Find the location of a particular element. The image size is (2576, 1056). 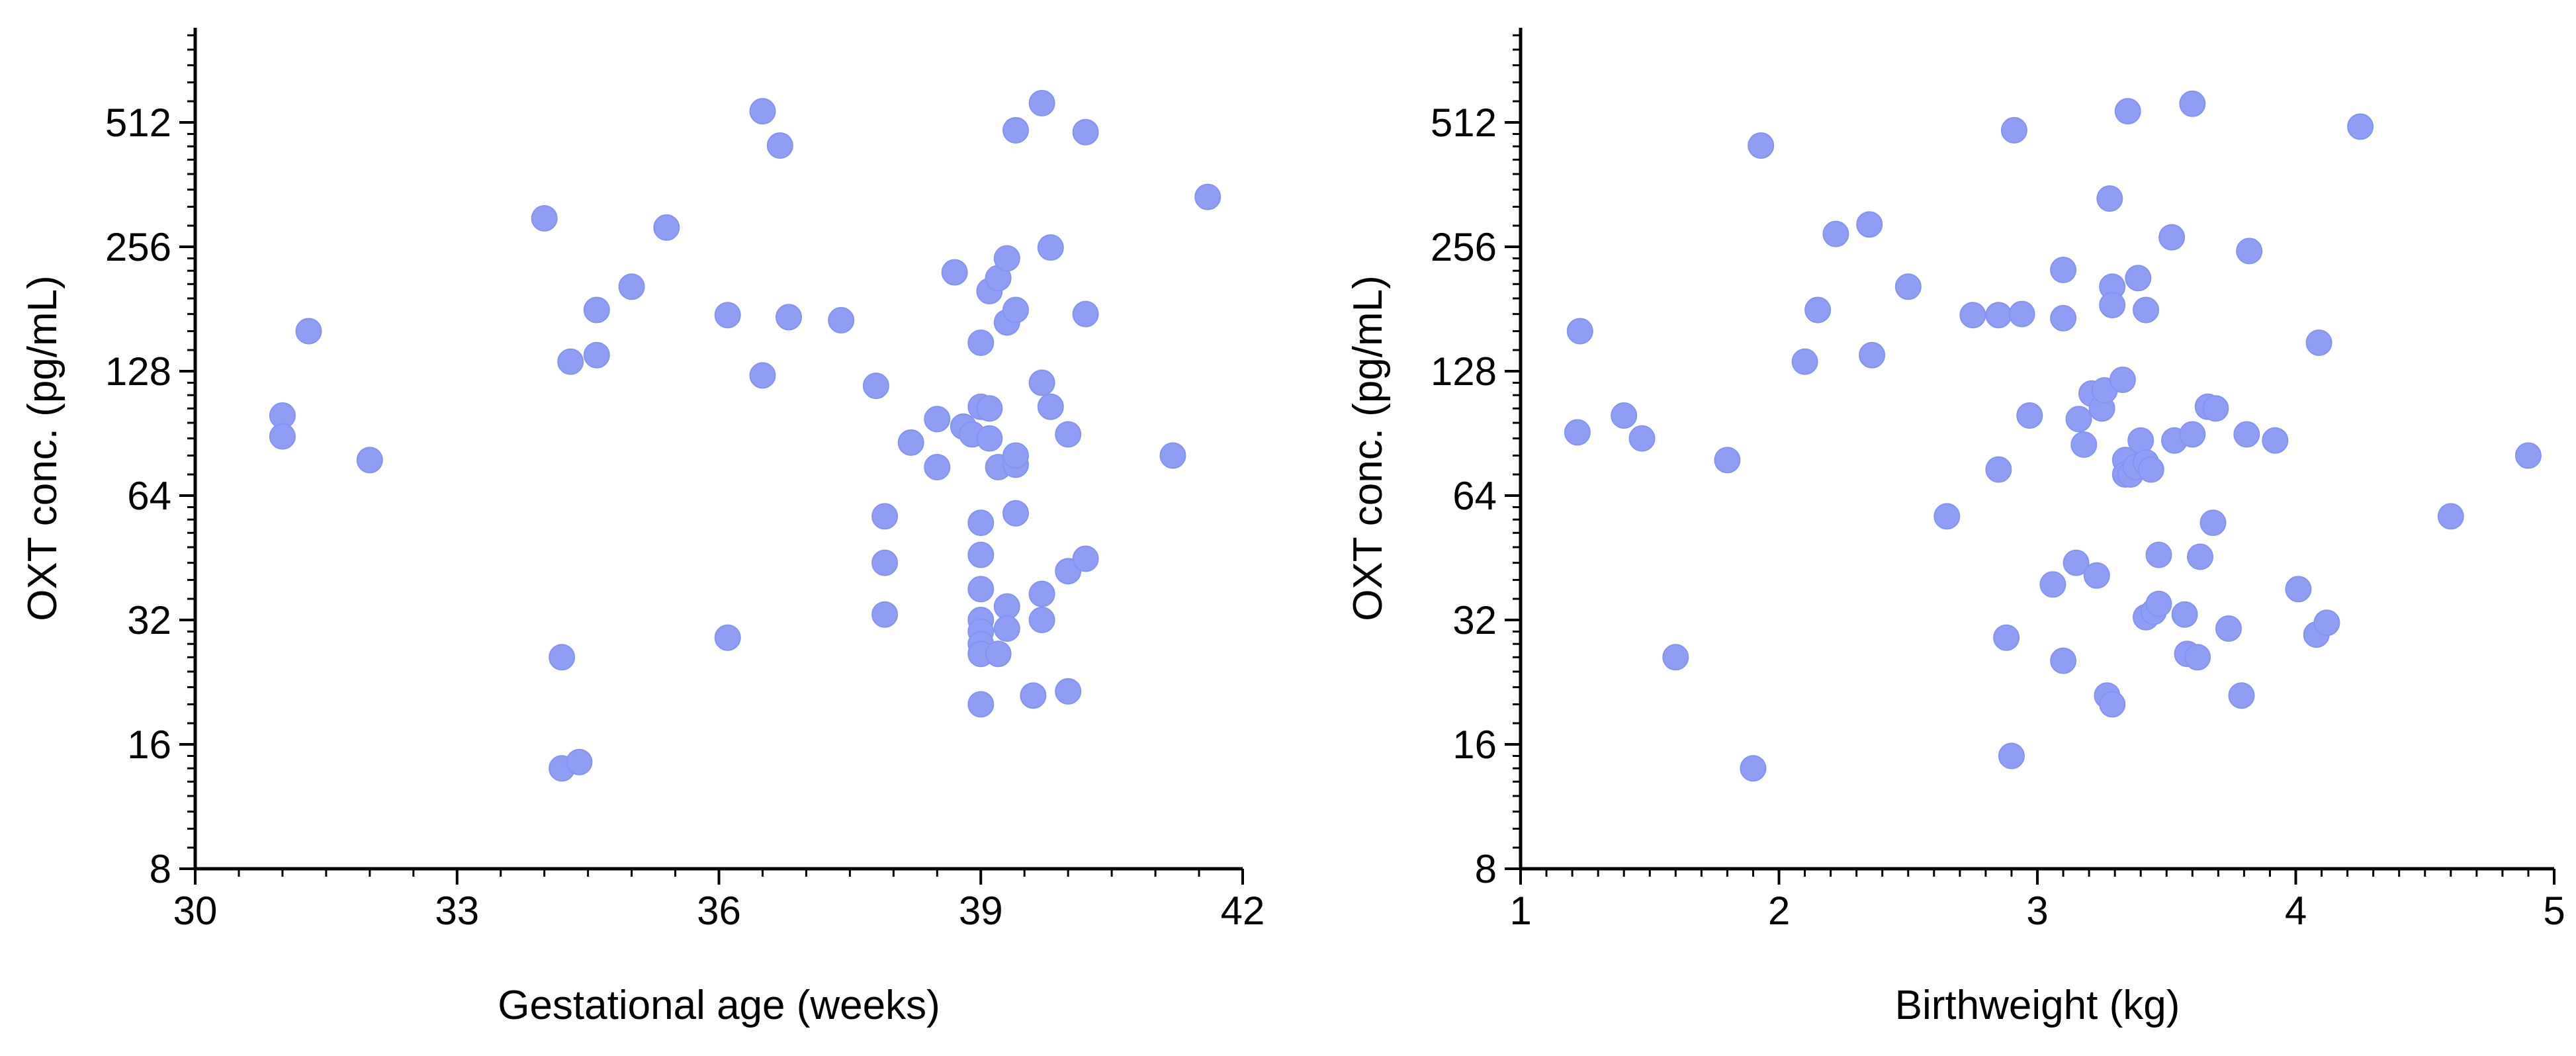

y-tick-label: 16 is located at coordinates (149, 745).